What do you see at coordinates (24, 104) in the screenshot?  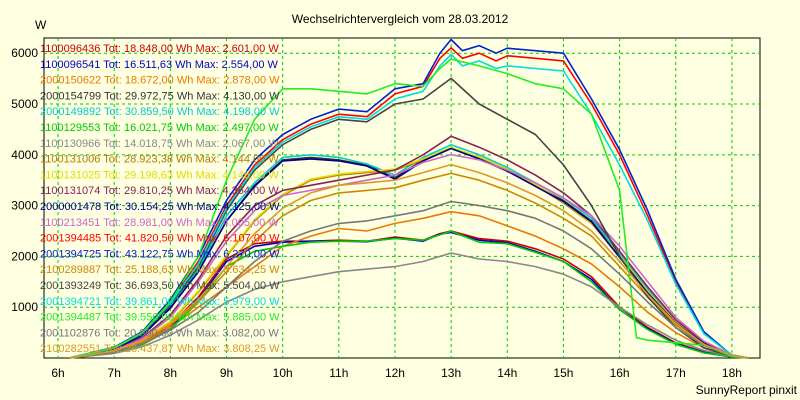 I see `y-tick-label: 5000` at bounding box center [24, 104].